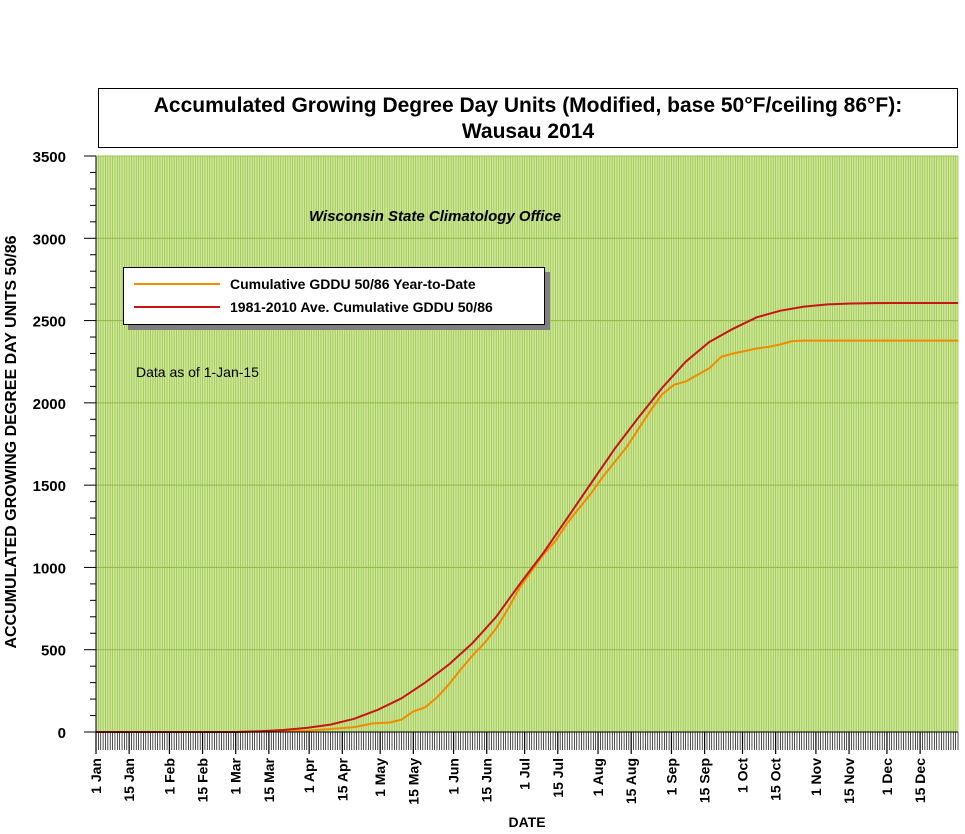 This screenshot has height=834, width=965. What do you see at coordinates (203, 780) in the screenshot?
I see `x-tick-label: 15 Feb` at bounding box center [203, 780].